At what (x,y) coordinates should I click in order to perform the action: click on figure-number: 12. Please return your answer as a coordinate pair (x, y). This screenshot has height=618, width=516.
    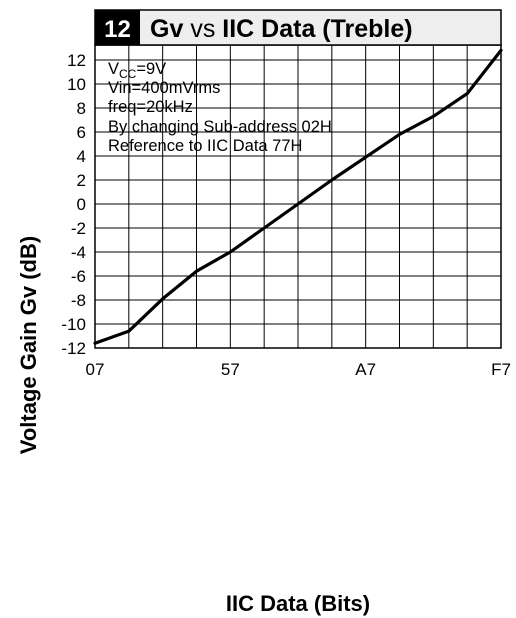
    Looking at the image, I should click on (117, 29).